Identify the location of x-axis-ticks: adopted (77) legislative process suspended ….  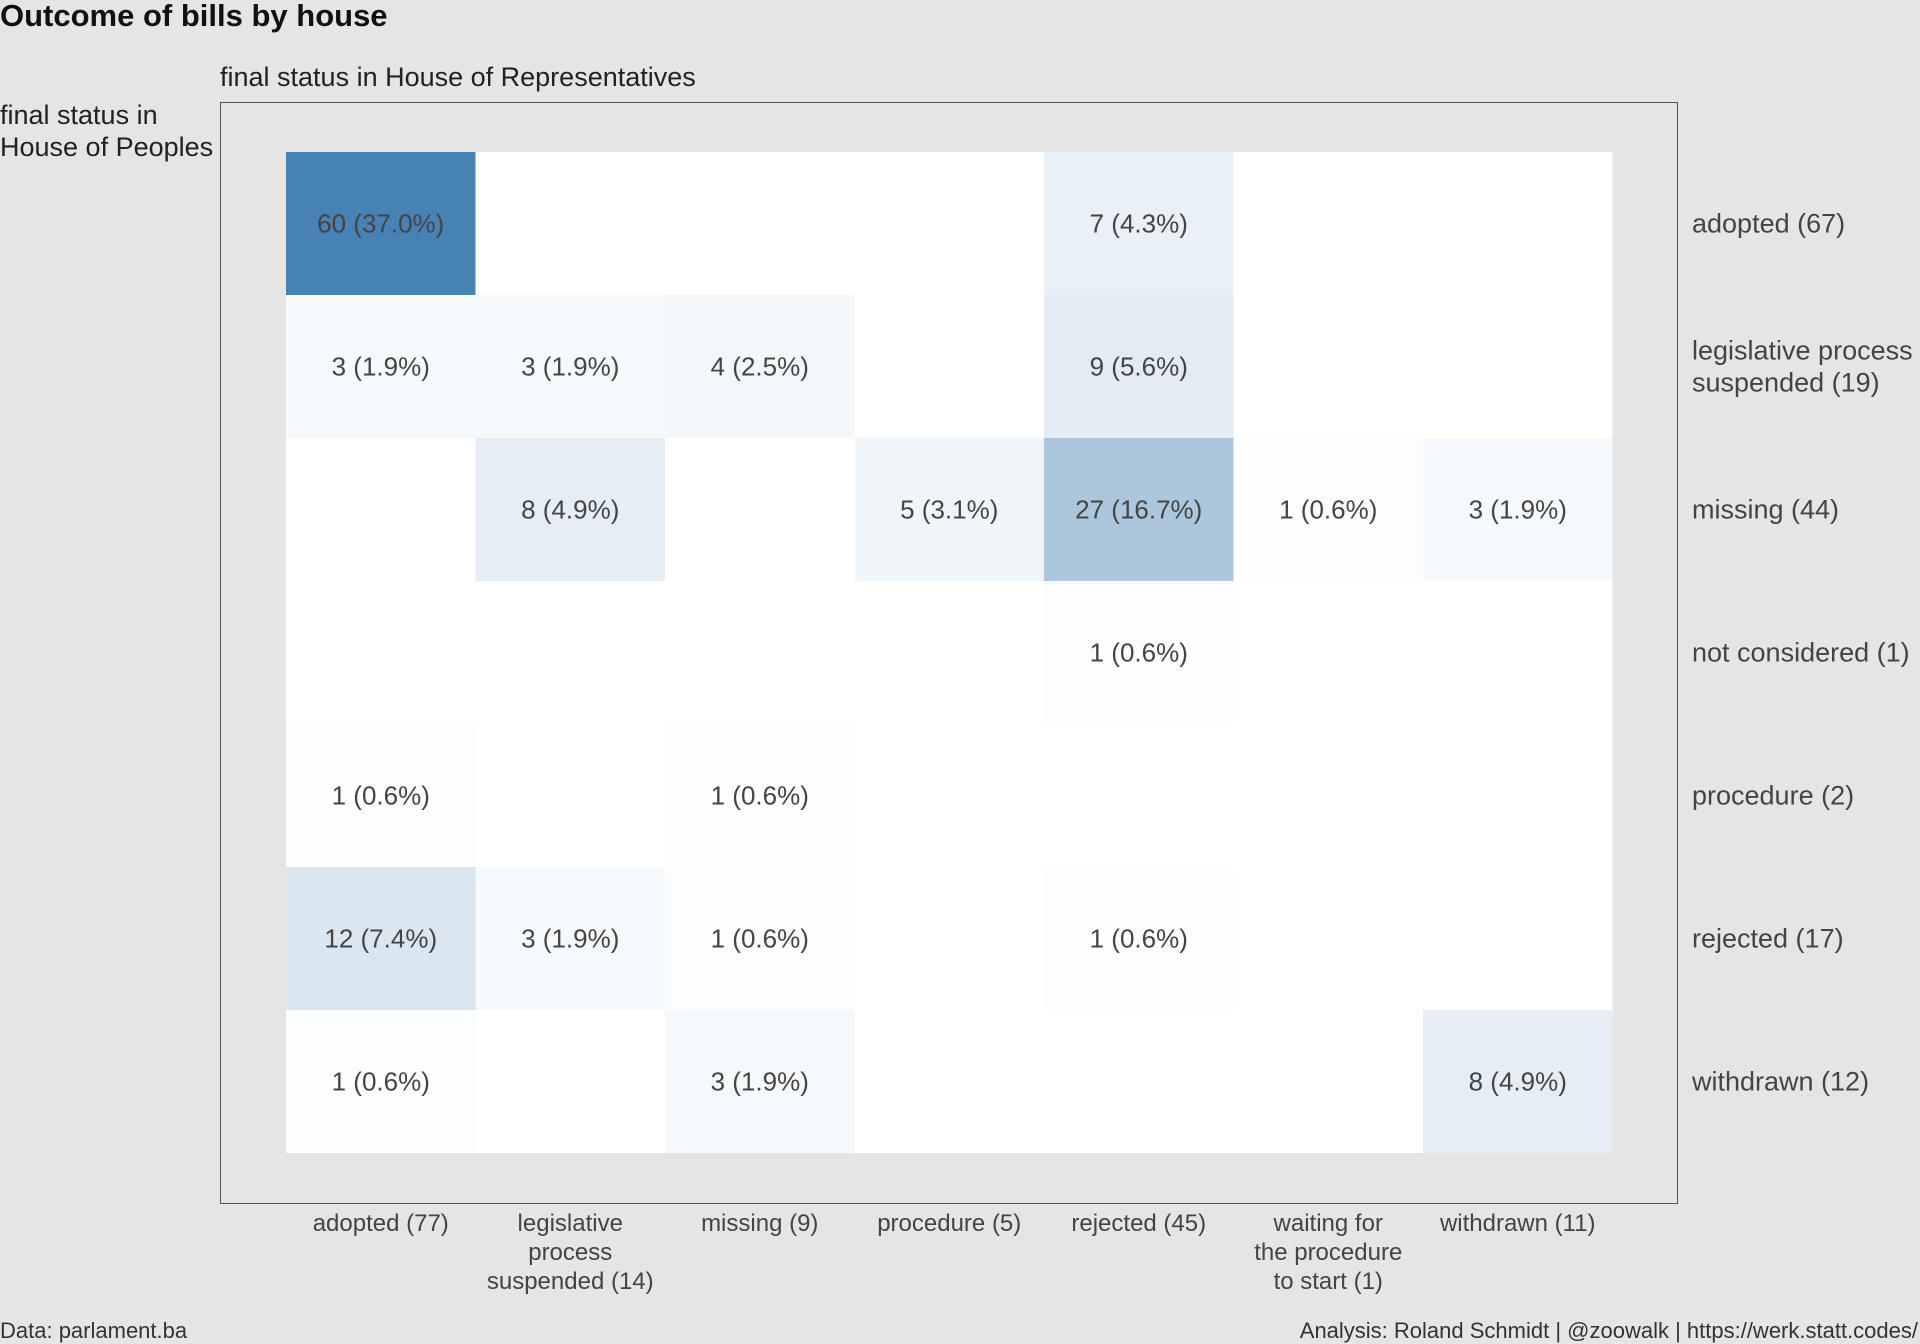
(954, 1252).